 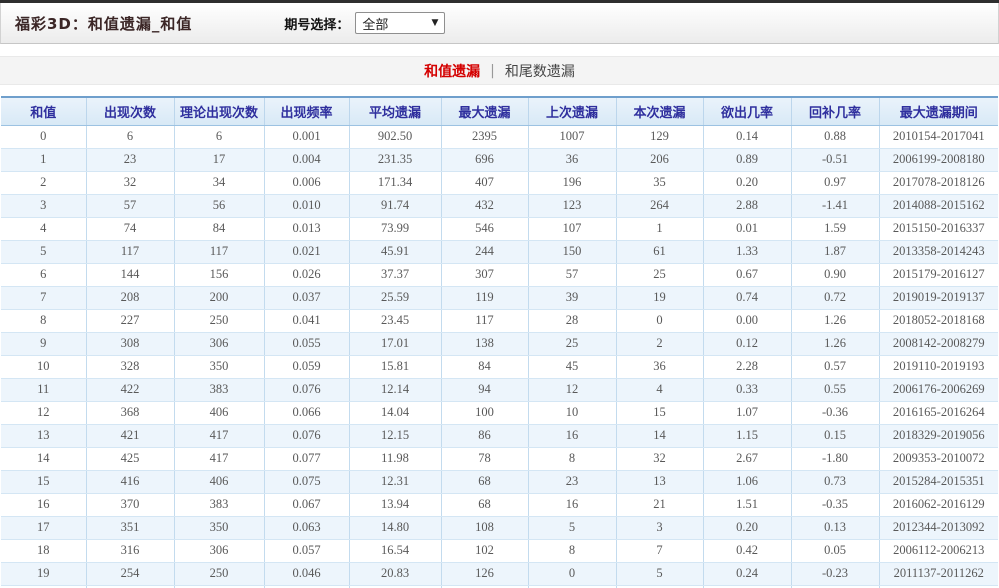 What do you see at coordinates (747, 390) in the screenshot?
I see `table-cell: 0.33` at bounding box center [747, 390].